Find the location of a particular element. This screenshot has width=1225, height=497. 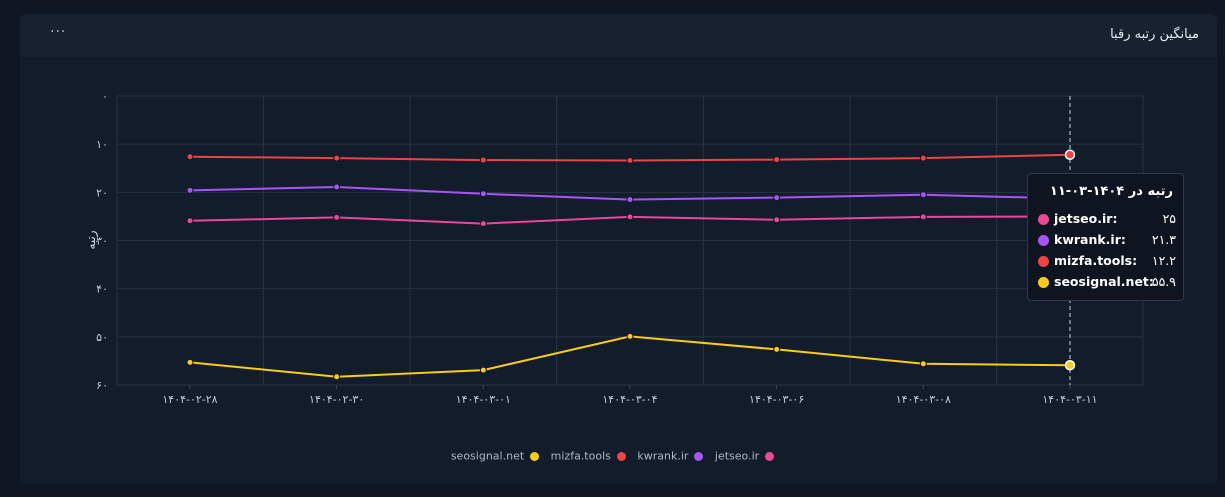

y-axis-label: رتبه is located at coordinates (91, 239).